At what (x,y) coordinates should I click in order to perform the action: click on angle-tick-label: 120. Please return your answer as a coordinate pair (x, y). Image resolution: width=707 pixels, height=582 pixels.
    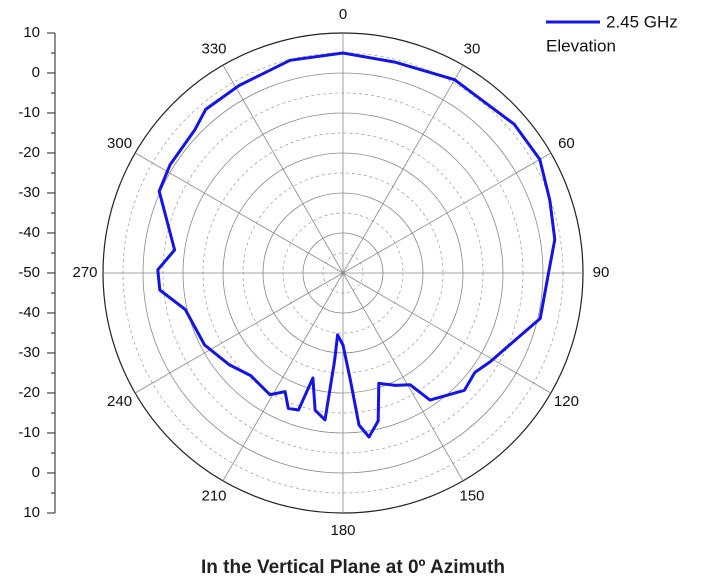
    Looking at the image, I should click on (566, 401).